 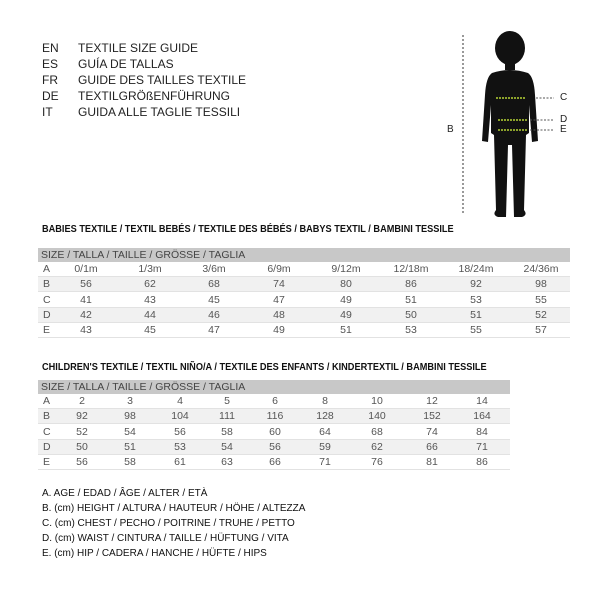 What do you see at coordinates (274, 447) in the screenshot?
I see `table-row: D 50 51 53 54 56 59 62 66 71` at bounding box center [274, 447].